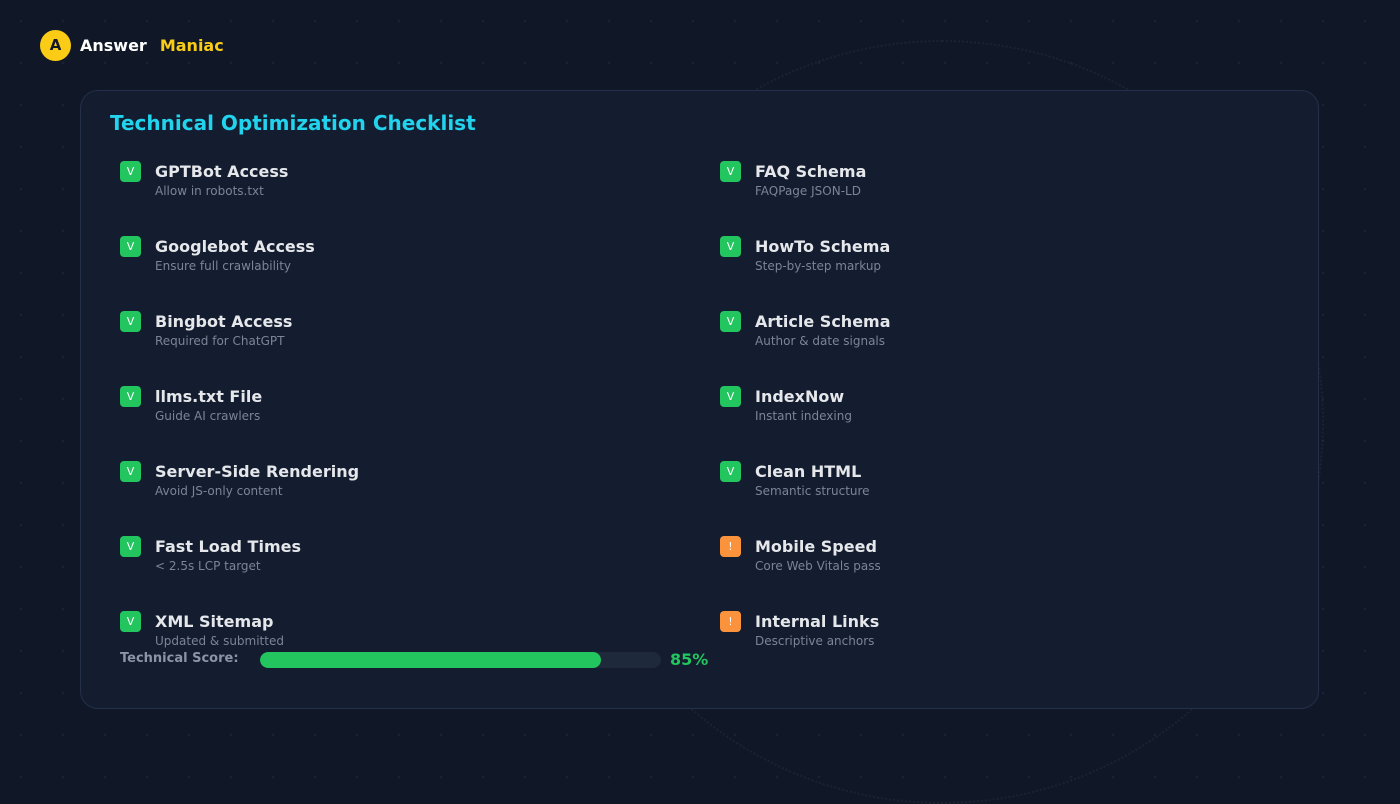  Describe the element at coordinates (689, 659) in the screenshot. I see `score-value: 85%` at that location.